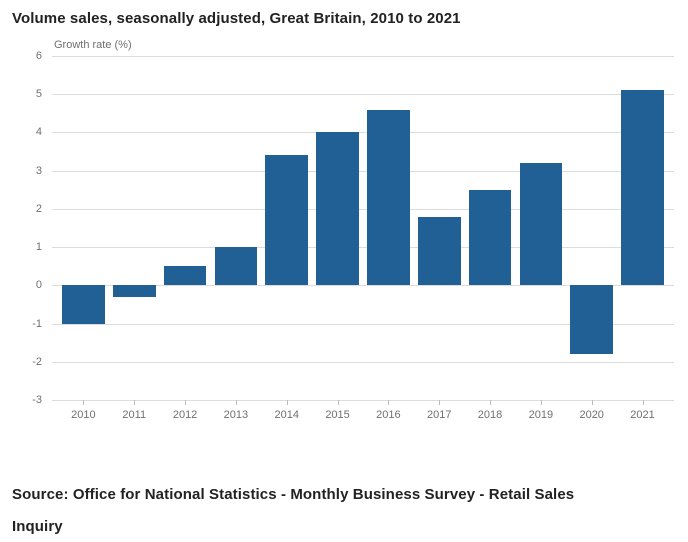  What do you see at coordinates (236, 266) in the screenshot?
I see `bar-2013` at bounding box center [236, 266].